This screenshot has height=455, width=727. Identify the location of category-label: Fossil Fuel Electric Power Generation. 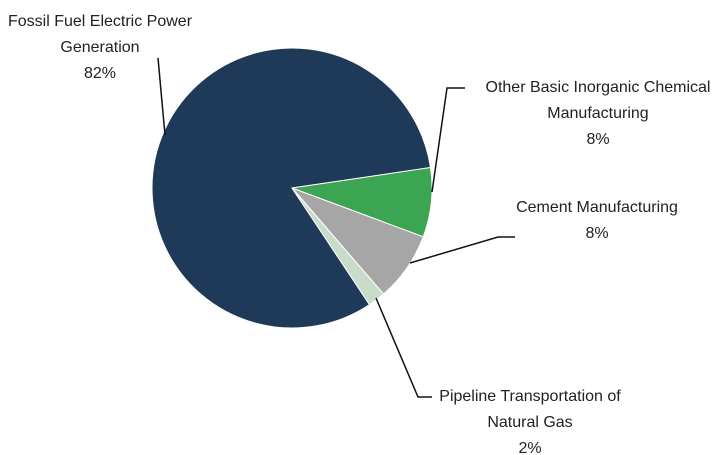
(100, 34).